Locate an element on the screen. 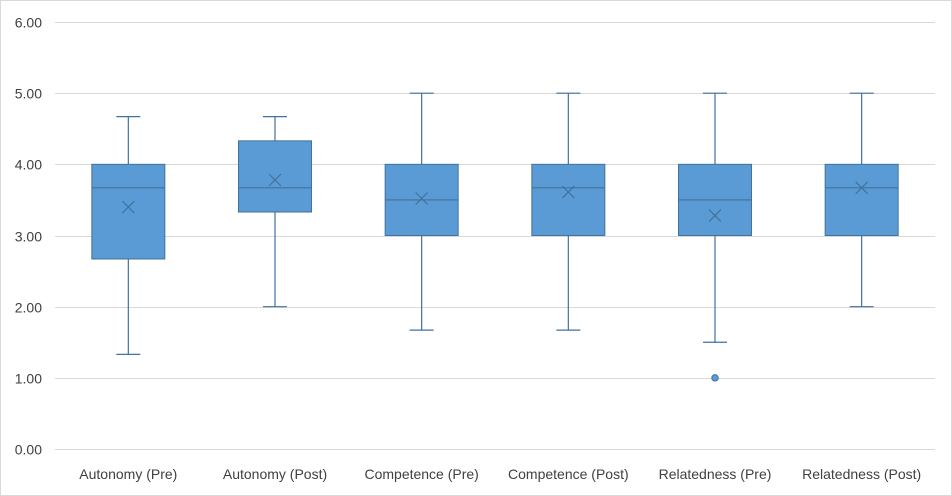 The width and height of the screenshot is (952, 496). x-category-label: Competence (Post) is located at coordinates (568, 474).